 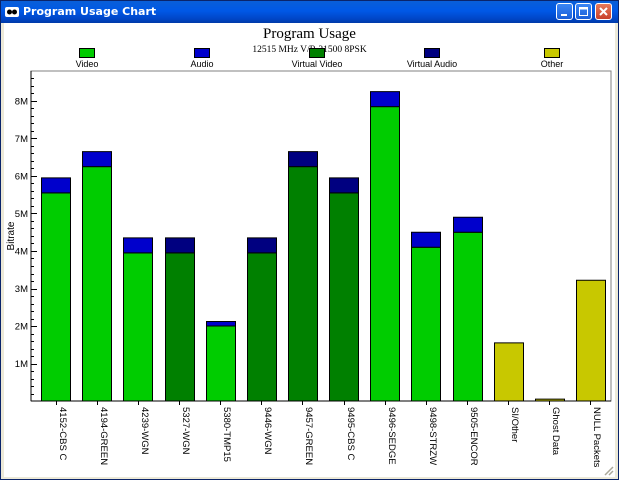 What do you see at coordinates (473, 436) in the screenshot?
I see `x-tick-label: 9505-ENCOR` at bounding box center [473, 436].